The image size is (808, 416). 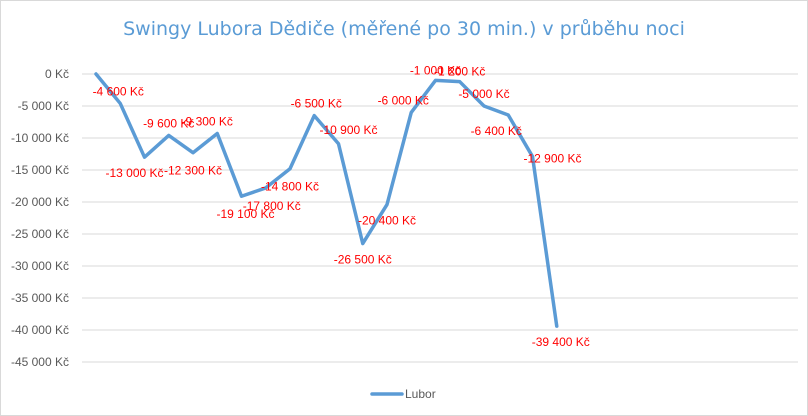 What do you see at coordinates (168, 123) in the screenshot?
I see `data-label: -9 600 Kč` at bounding box center [168, 123].